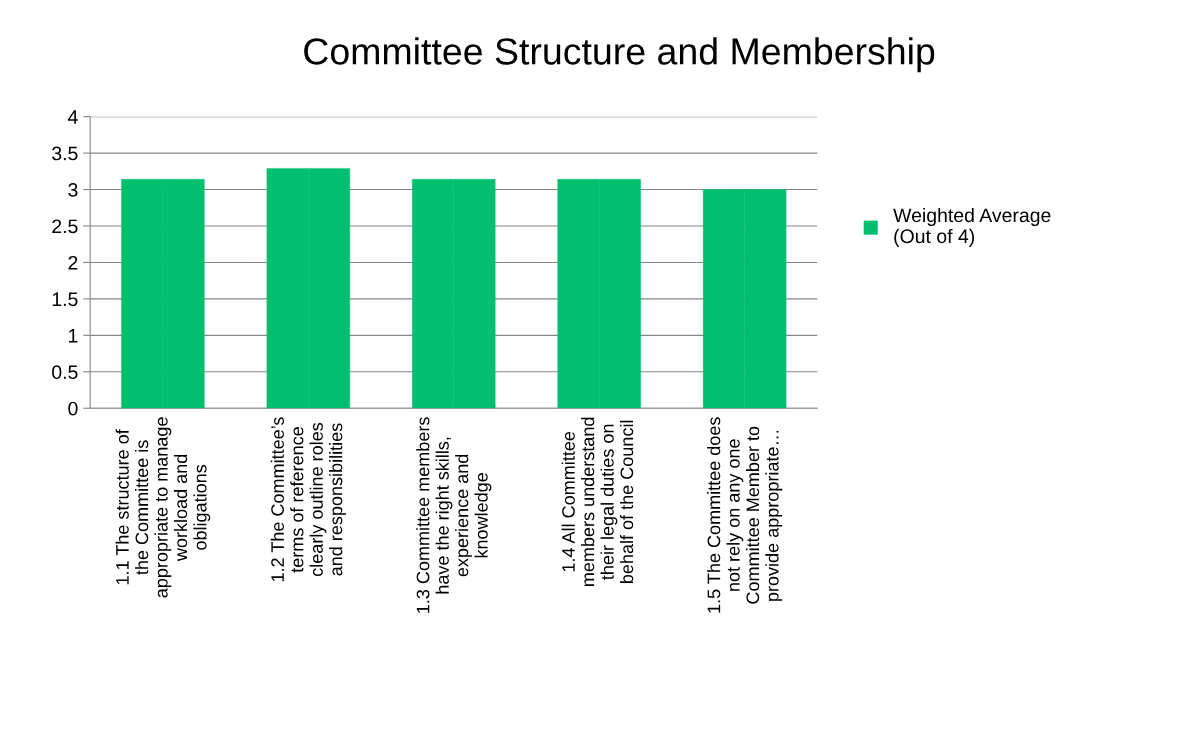 The width and height of the screenshot is (1202, 729). I want to click on x-tick-label: 1.4 All Committee members understand their legal duties on behalf of the Council, so click(597, 501).